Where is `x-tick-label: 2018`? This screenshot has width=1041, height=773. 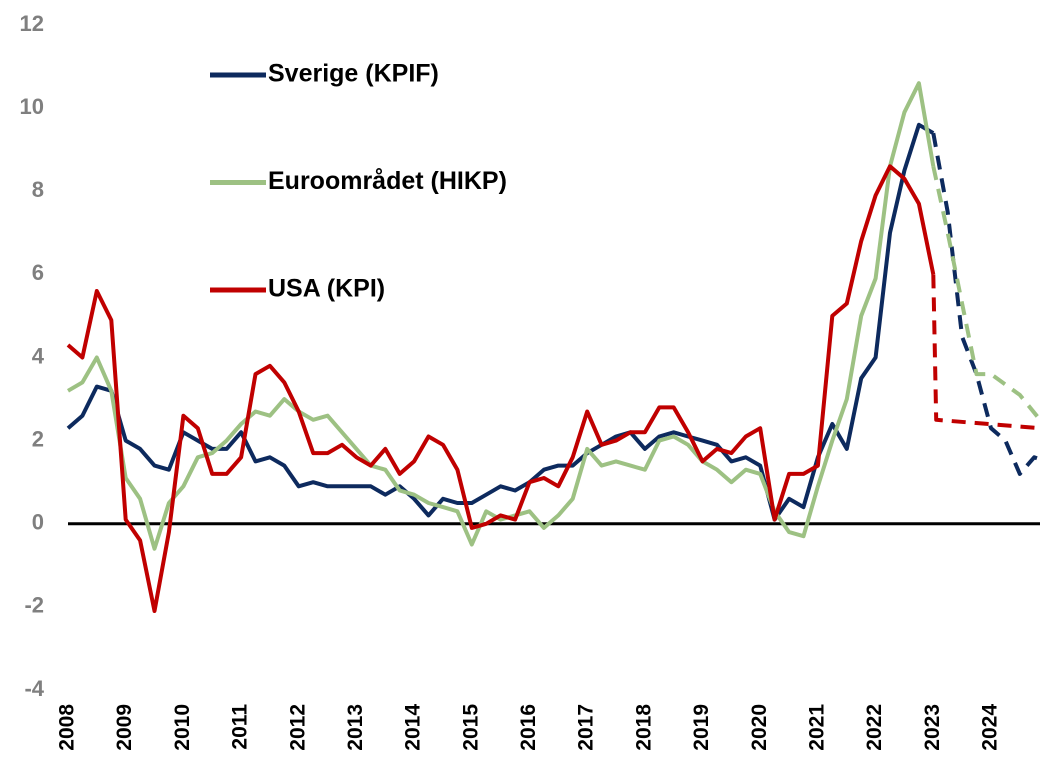
x-tick-label: 2018 is located at coordinates (643, 727).